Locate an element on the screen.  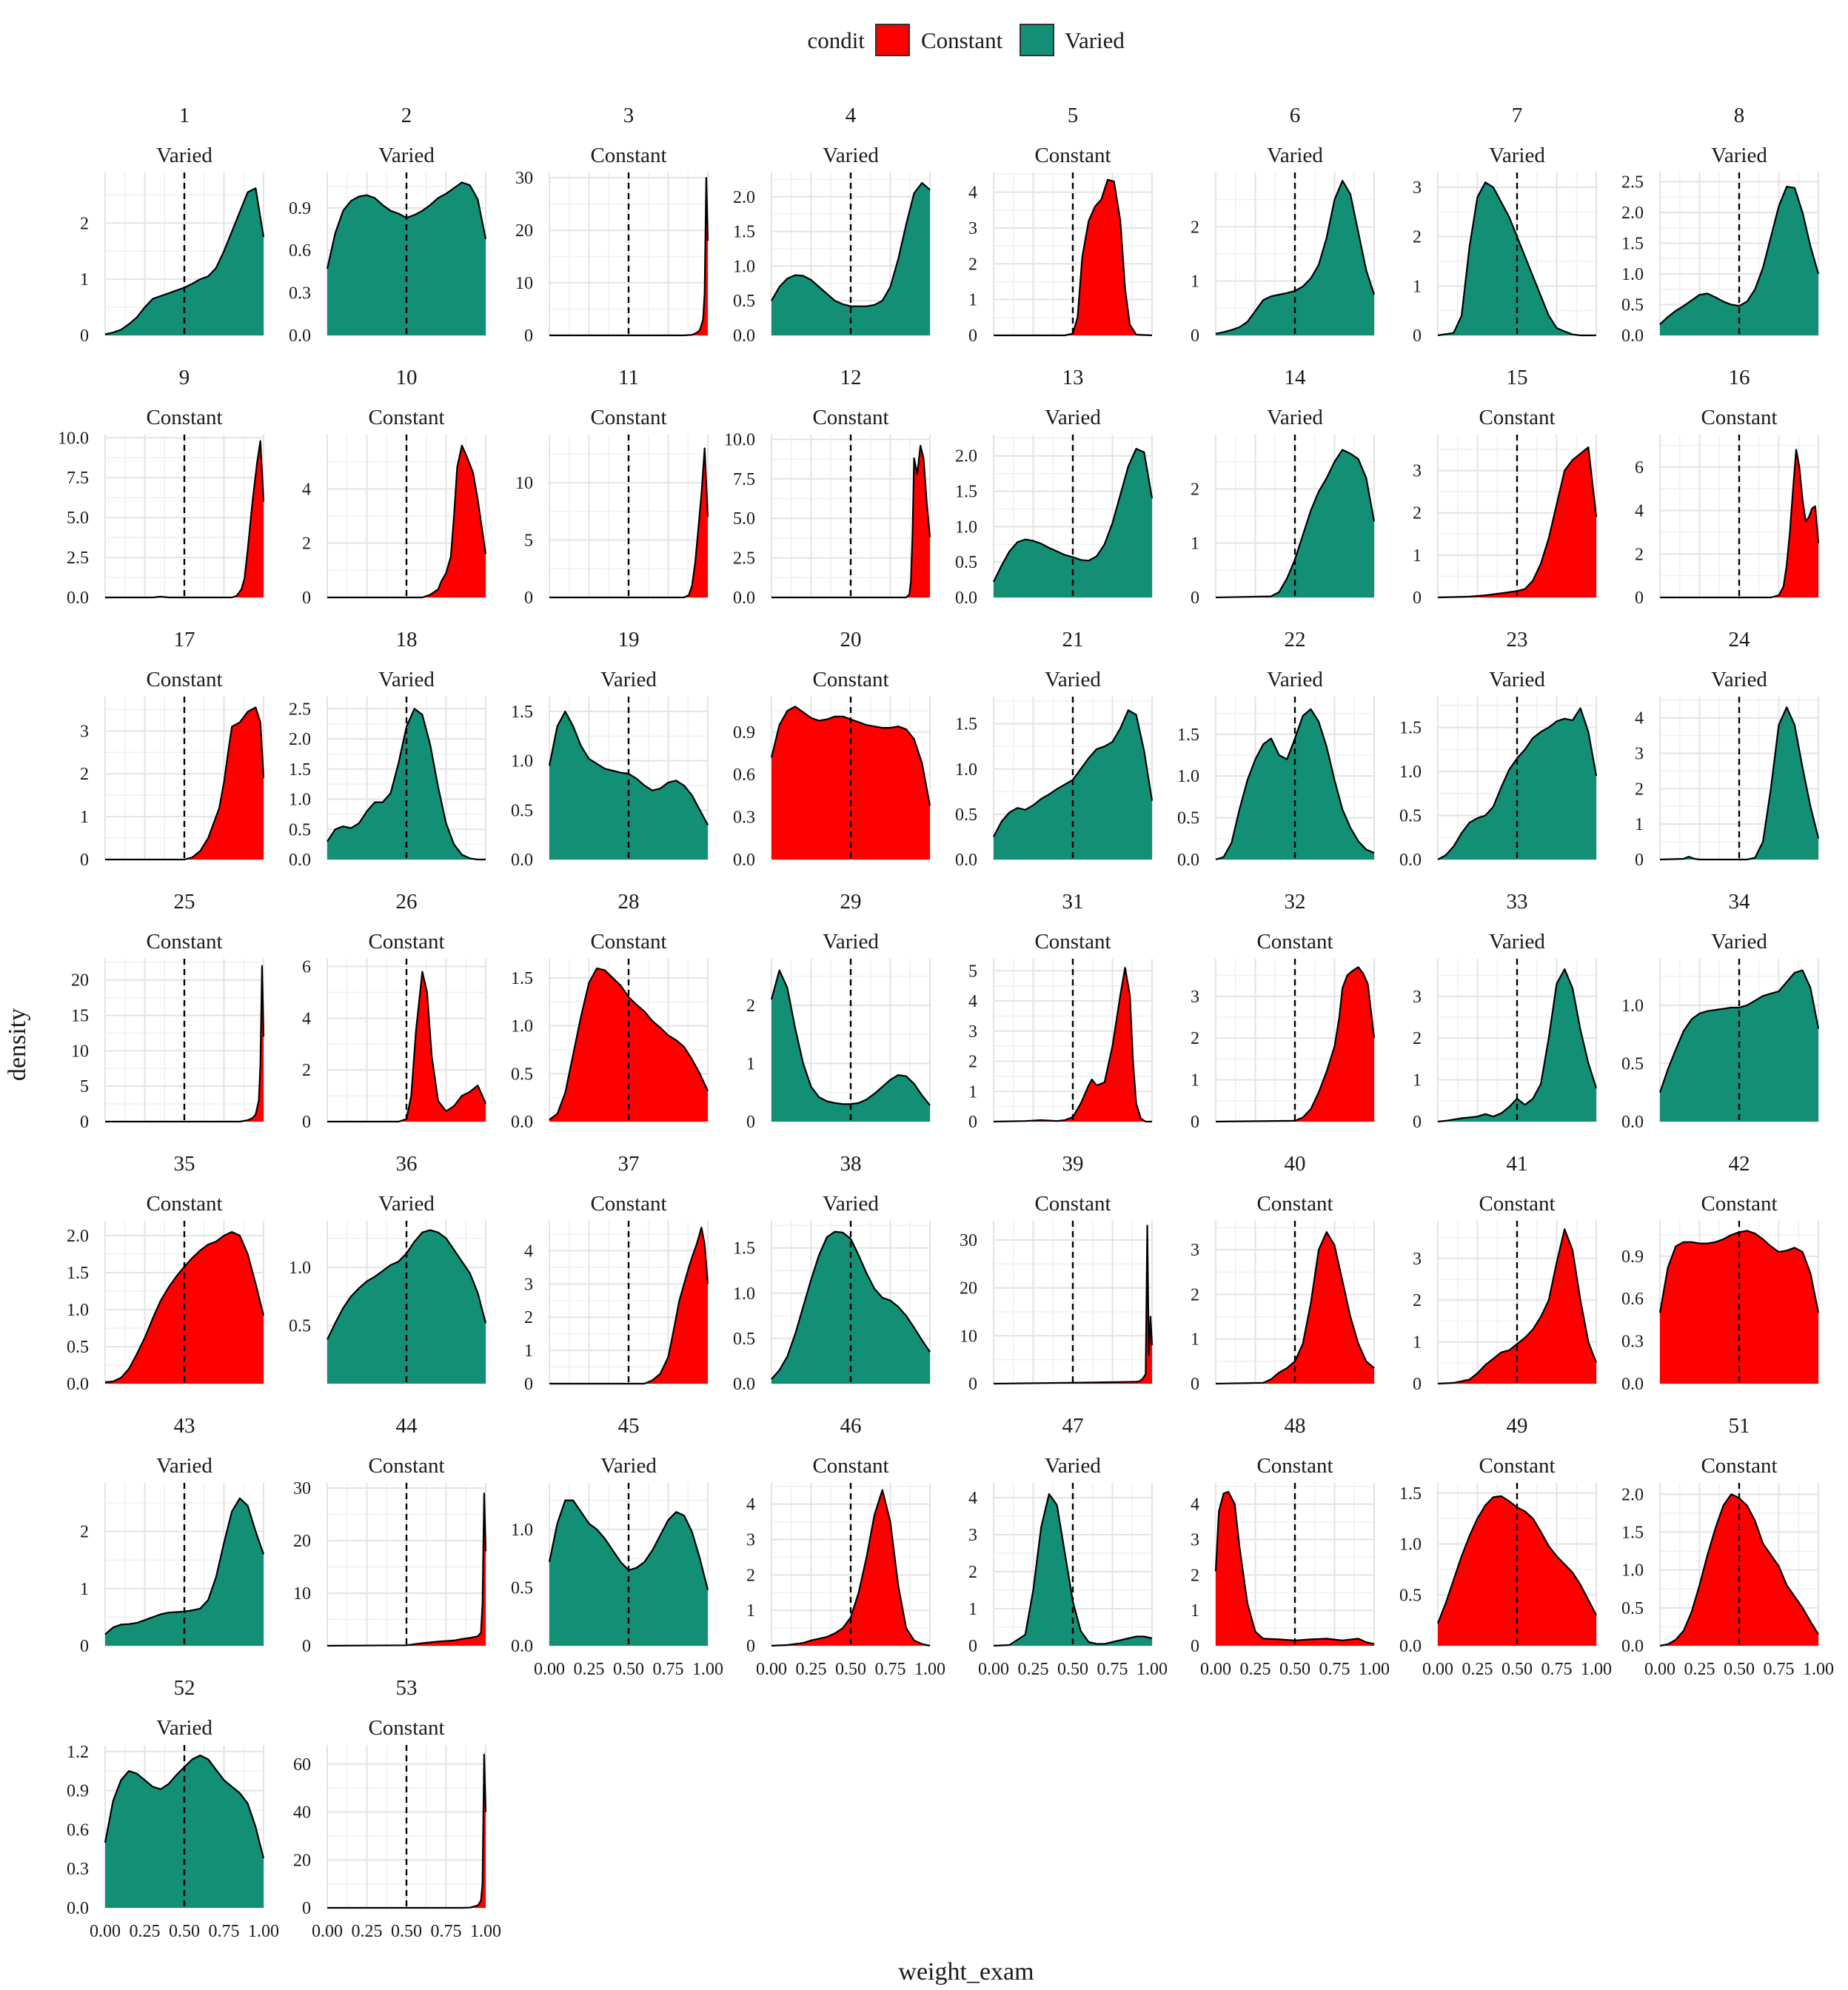
facet-strip-id: 39 is located at coordinates (1073, 1164).